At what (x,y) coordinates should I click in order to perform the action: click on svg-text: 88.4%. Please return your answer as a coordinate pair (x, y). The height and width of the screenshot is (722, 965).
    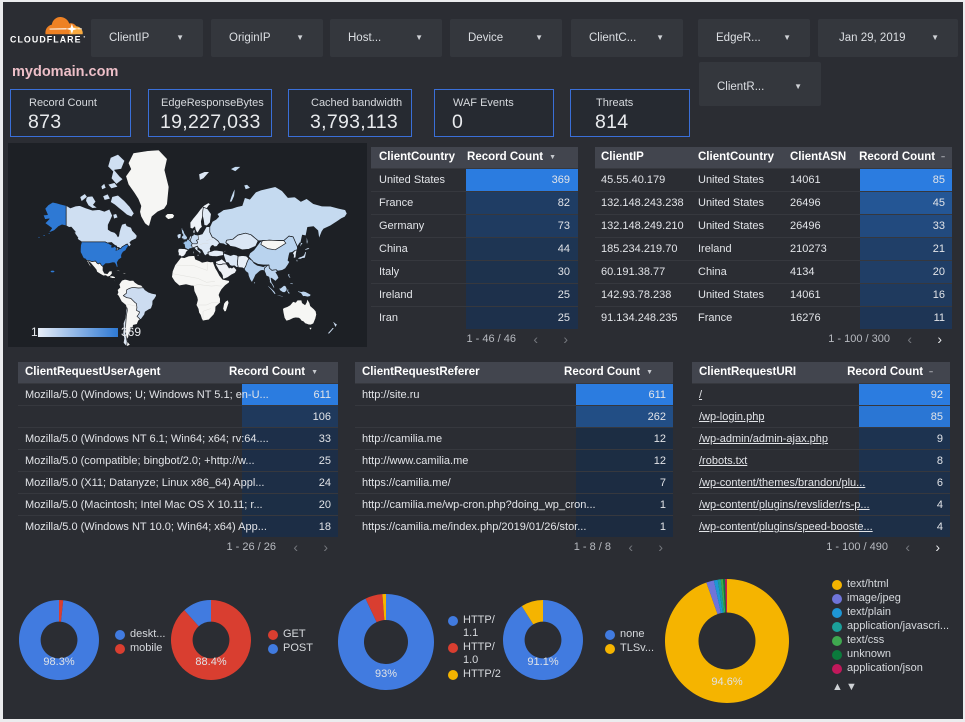
    Looking at the image, I should click on (210, 662).